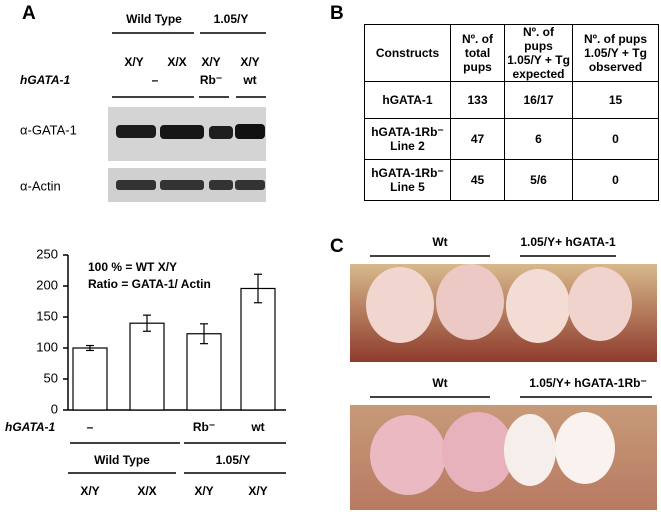 This screenshot has height=512, width=661. Describe the element at coordinates (54, 408) in the screenshot. I see `y-tick-label: 0` at that location.